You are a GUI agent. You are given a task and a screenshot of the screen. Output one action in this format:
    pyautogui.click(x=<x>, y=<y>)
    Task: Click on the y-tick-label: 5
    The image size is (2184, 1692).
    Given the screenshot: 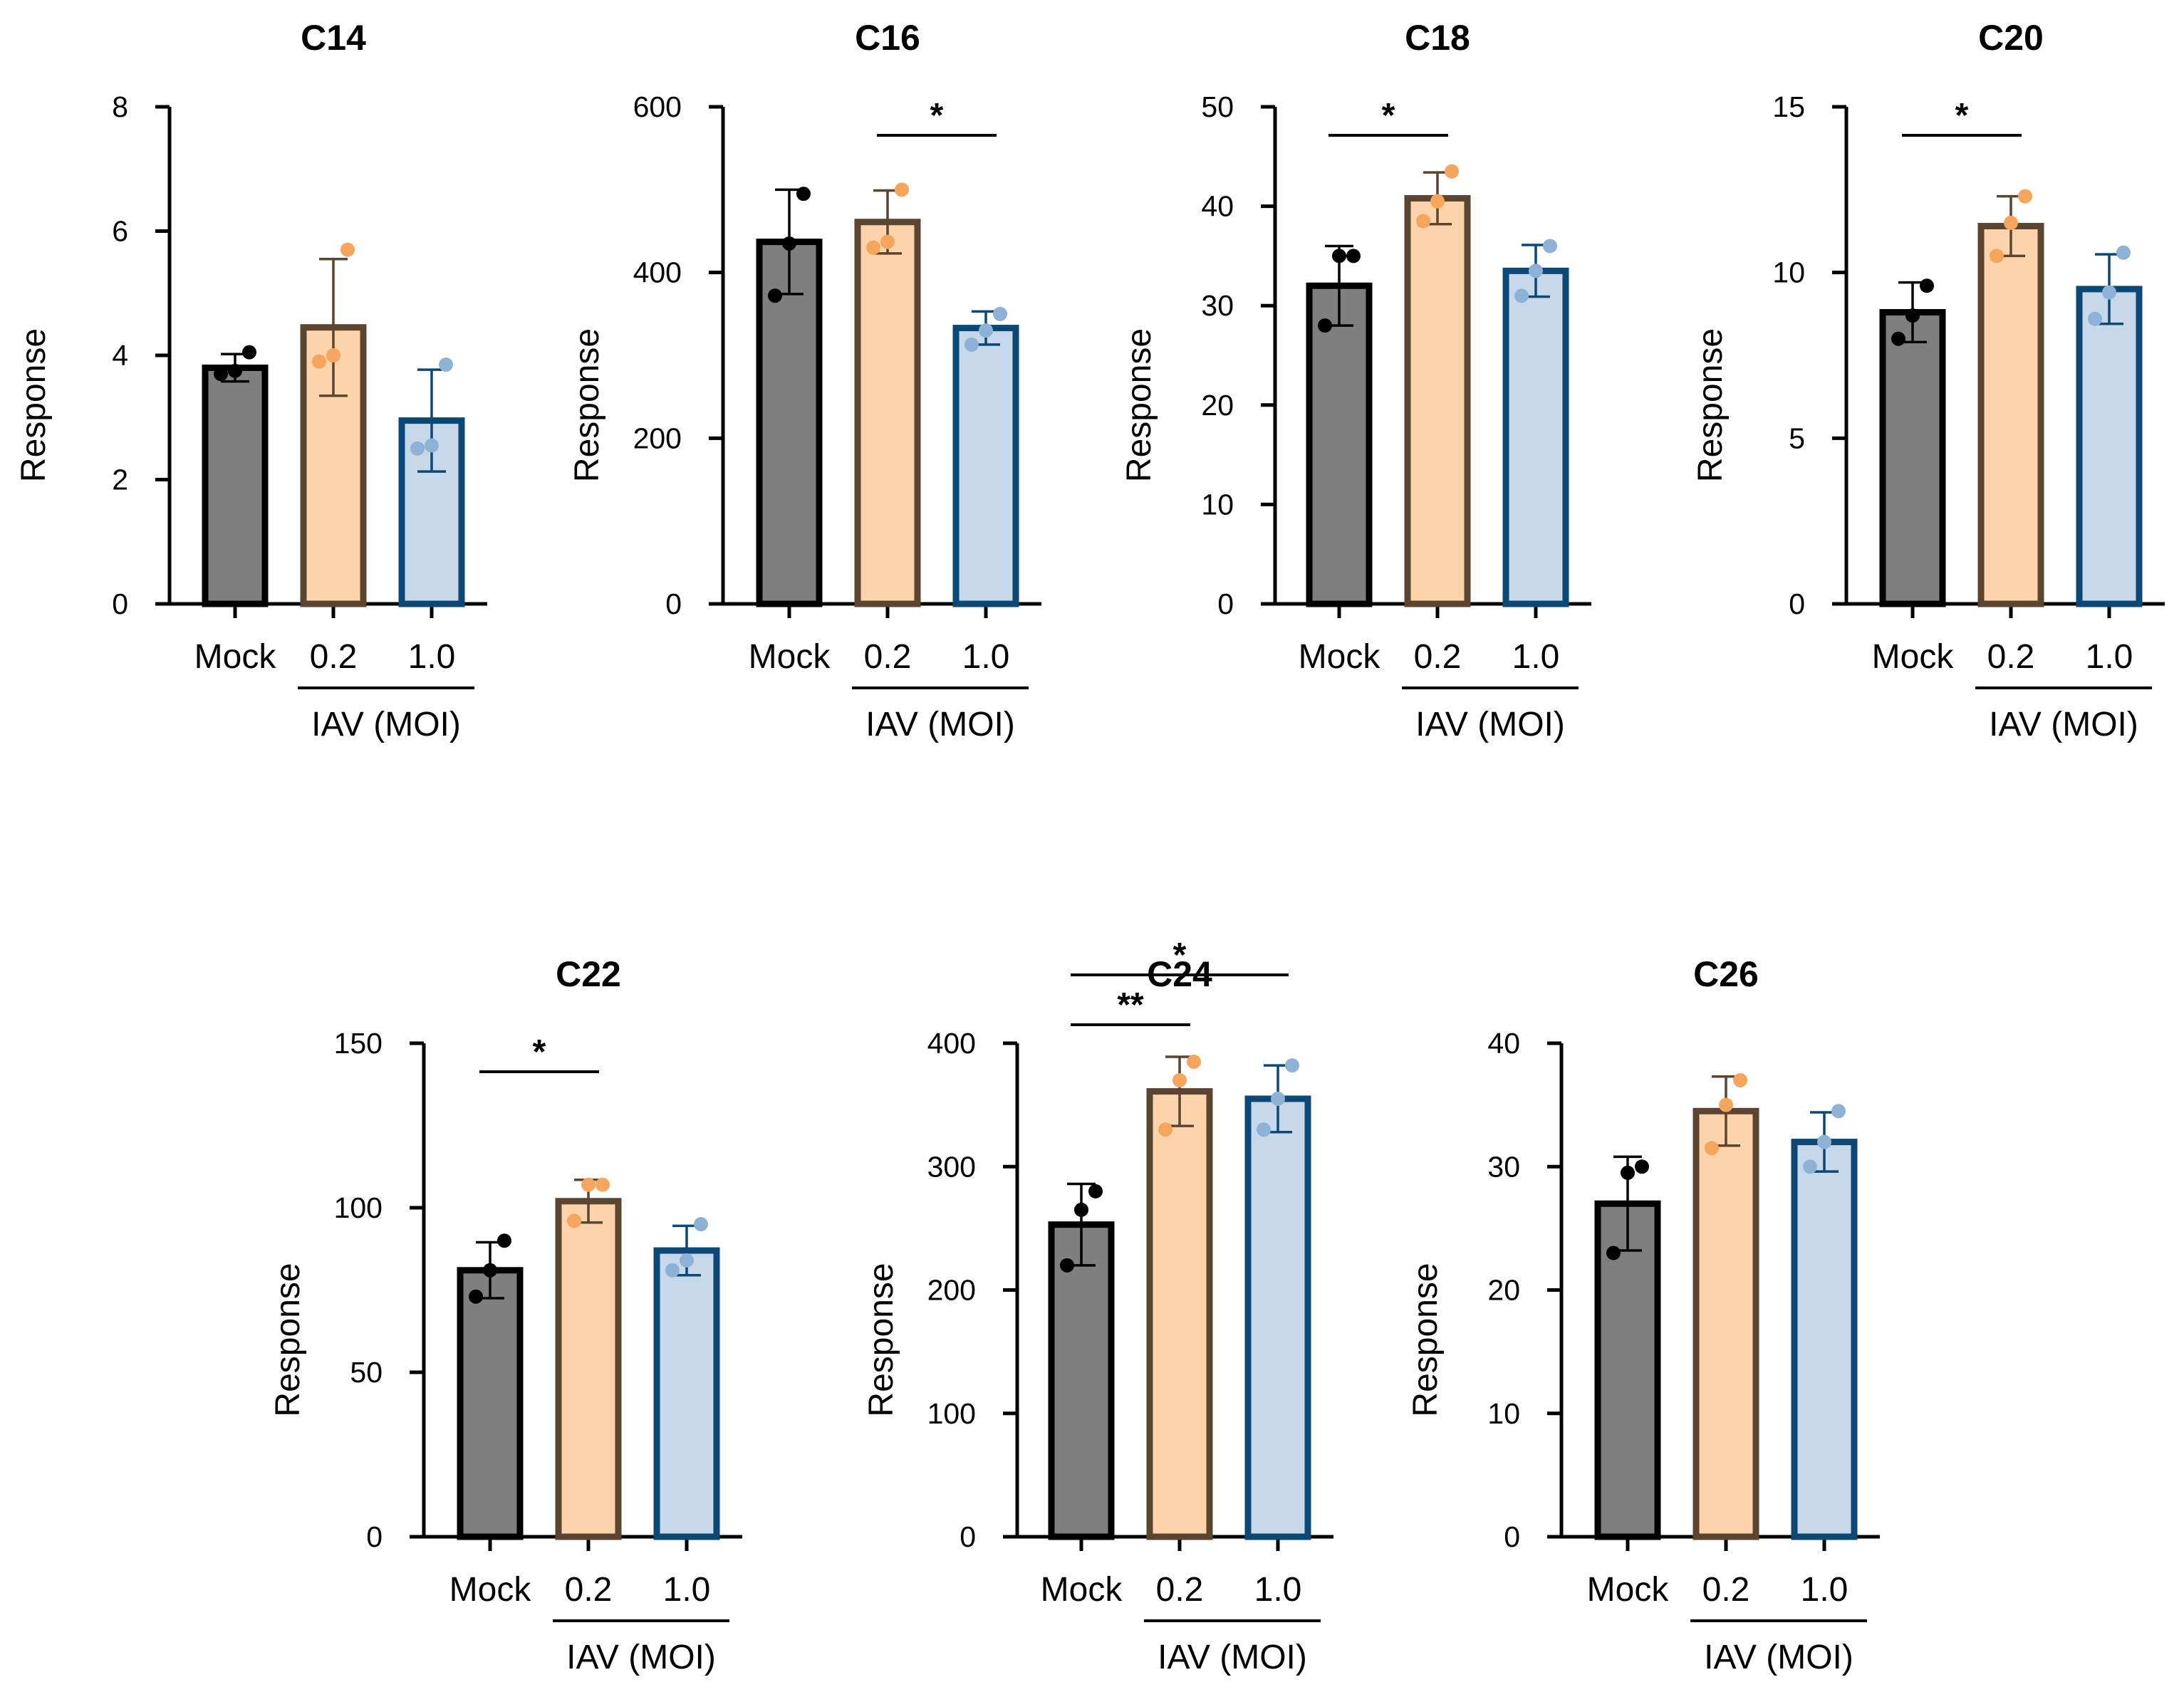 What is the action you would take?
    pyautogui.click(x=1797, y=438)
    